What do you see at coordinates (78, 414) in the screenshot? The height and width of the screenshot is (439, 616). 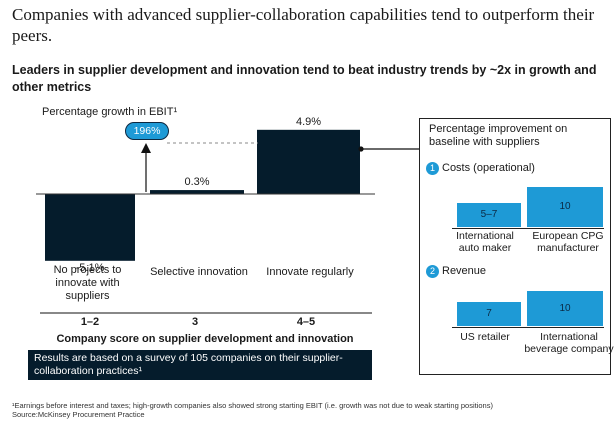 I see `source: Source:McKinsey Procurement Practice` at bounding box center [78, 414].